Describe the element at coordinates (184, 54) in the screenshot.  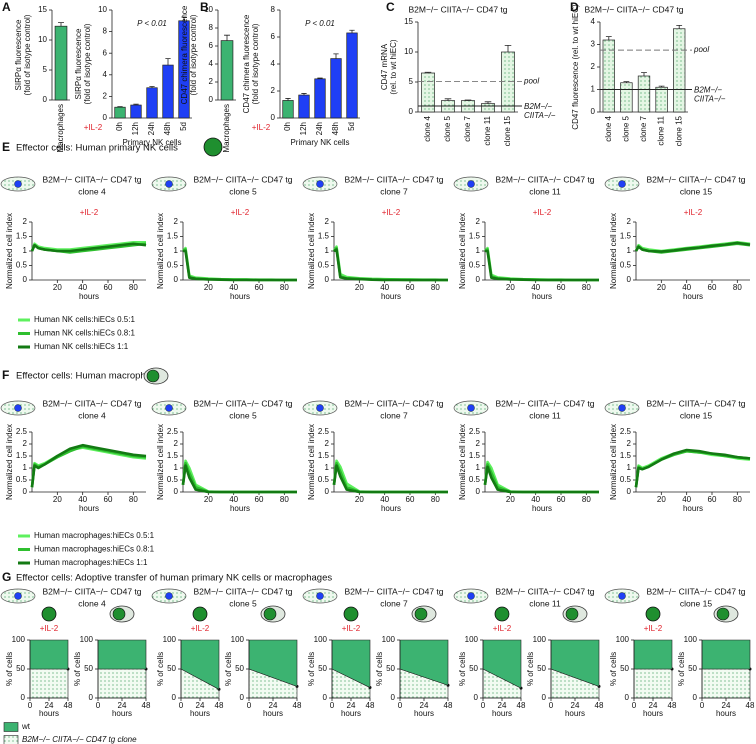
I see `y-axis-label: CD47 chimera fluorescence` at that location.